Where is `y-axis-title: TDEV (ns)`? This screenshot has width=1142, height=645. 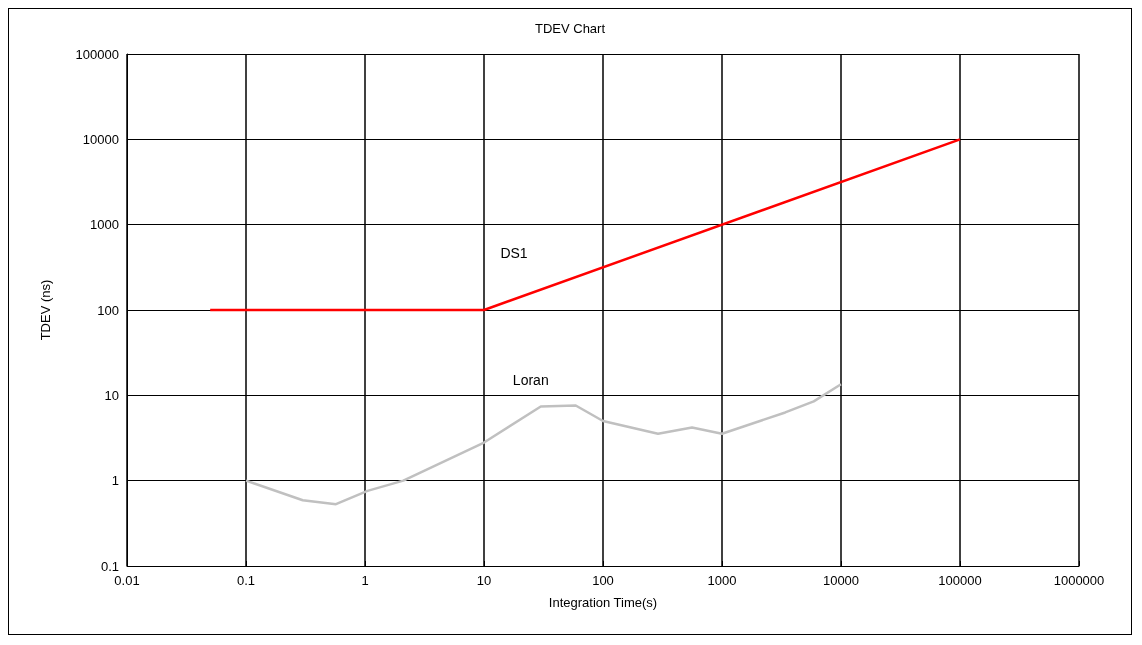
y-axis-title: TDEV (ns) is located at coordinates (45, 310).